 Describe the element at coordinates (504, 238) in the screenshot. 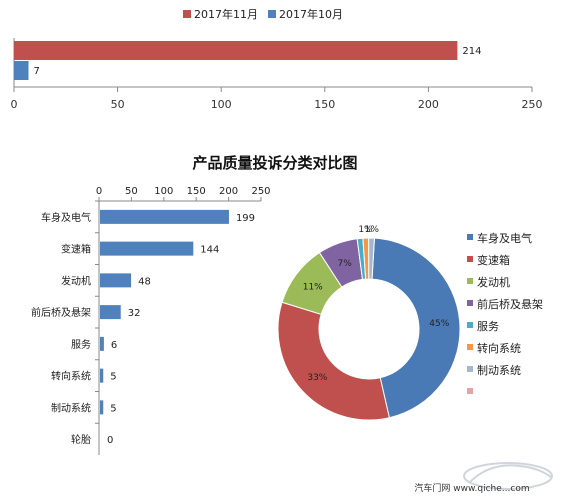

I see `legend-label: 车身及电气` at that location.